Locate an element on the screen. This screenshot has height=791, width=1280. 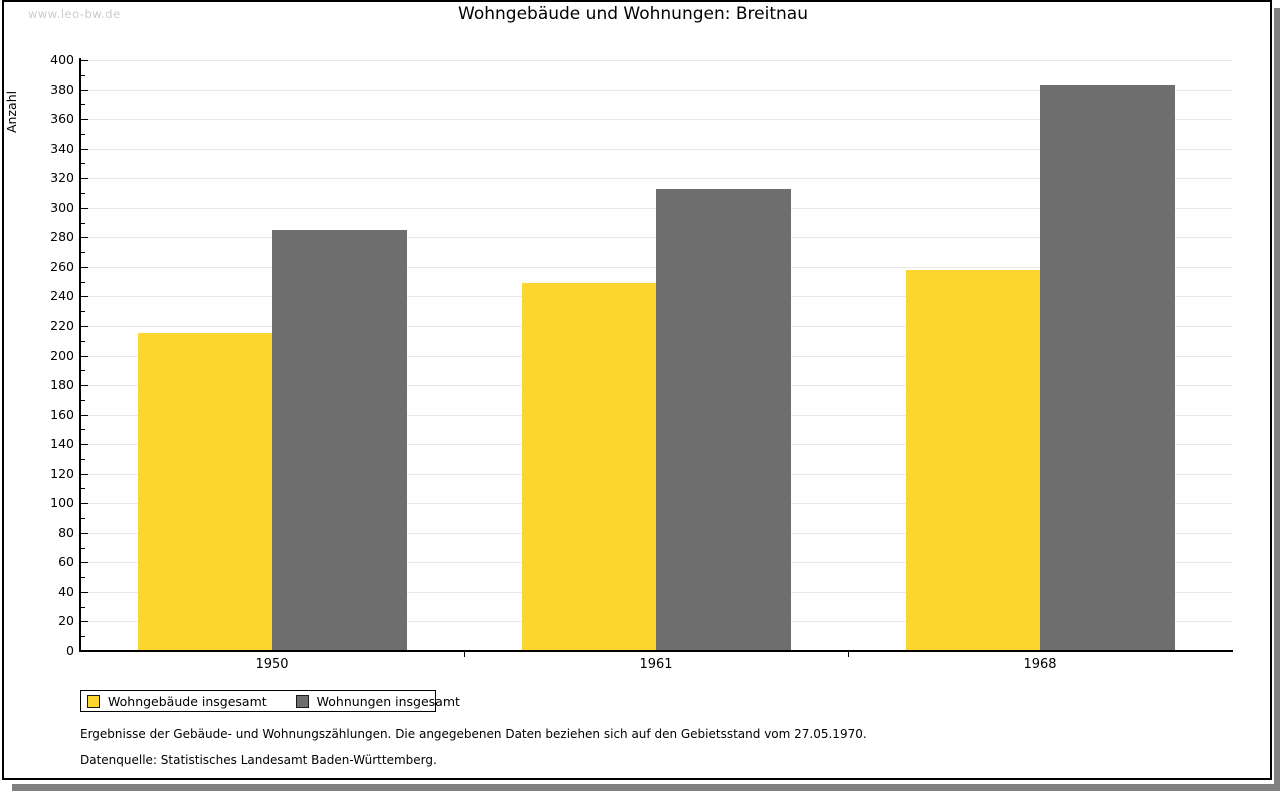
legend-label-wohngebaeude: Wohngebäude insgesamt is located at coordinates (187, 701).